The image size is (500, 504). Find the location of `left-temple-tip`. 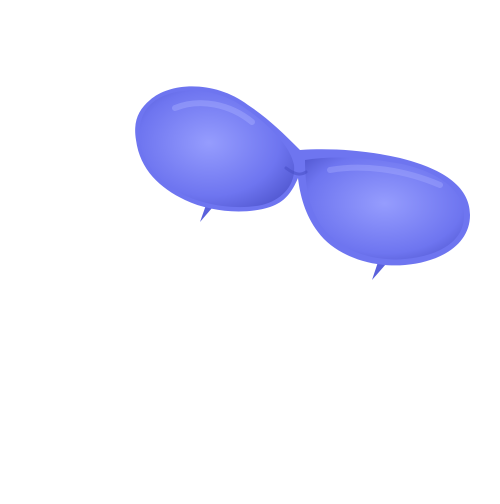

left-temple-tip is located at coordinates (206, 213).